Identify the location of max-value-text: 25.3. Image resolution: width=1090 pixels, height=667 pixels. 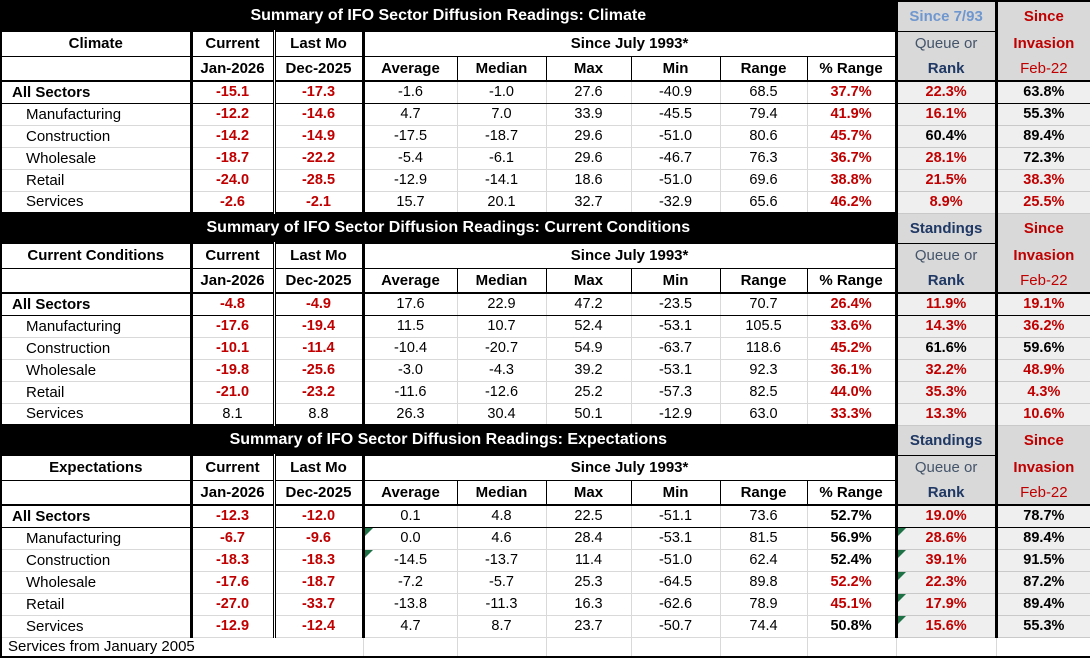
(588, 582).